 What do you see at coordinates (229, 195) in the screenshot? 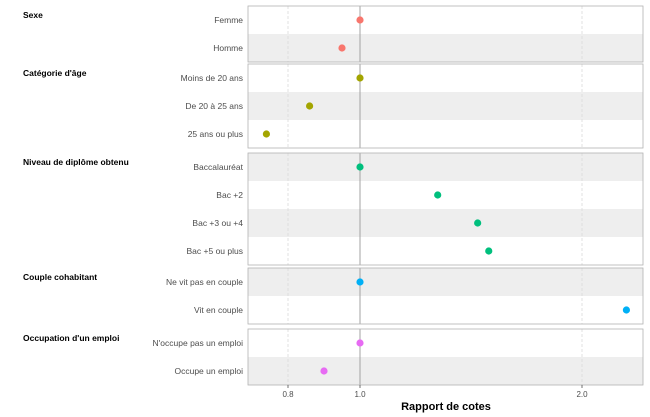
I see `category-label: Bac +2` at bounding box center [229, 195].